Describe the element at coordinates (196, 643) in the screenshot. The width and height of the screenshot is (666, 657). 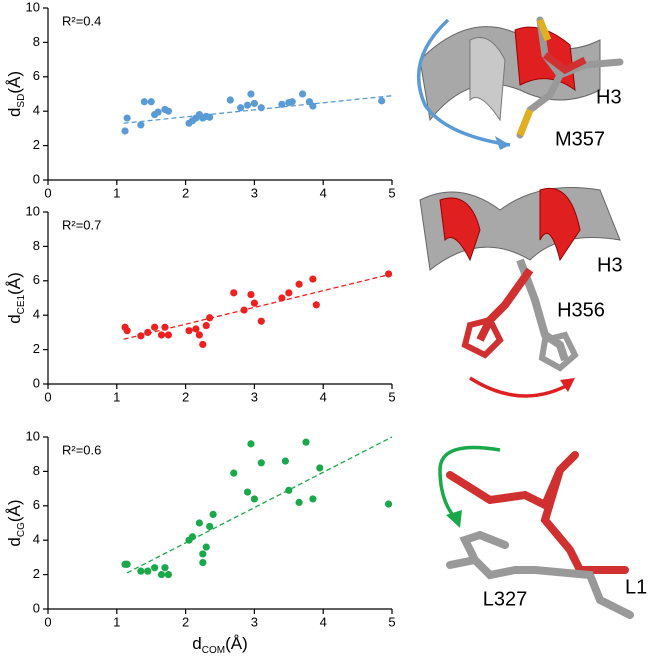
I see `x-axis-label-part: d` at that location.